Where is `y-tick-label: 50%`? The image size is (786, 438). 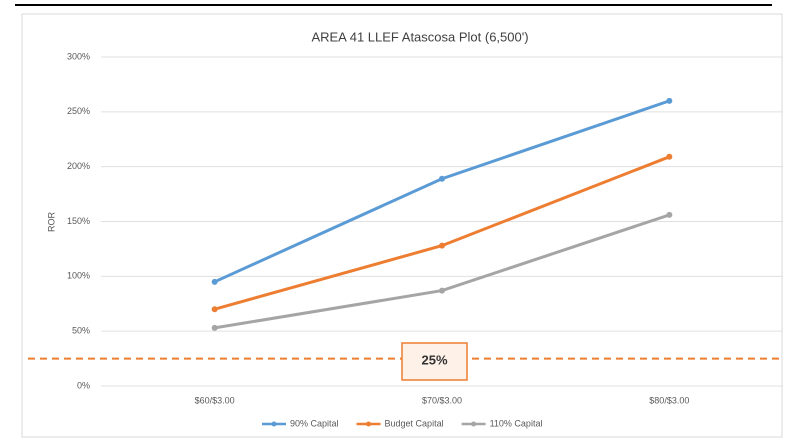 y-tick-label: 50% is located at coordinates (81, 331).